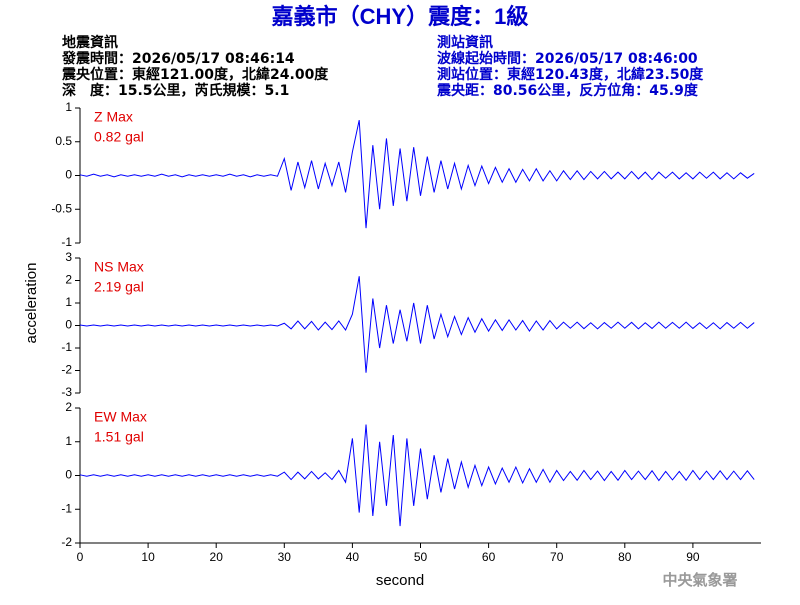 Image resolution: width=800 pixels, height=605 pixels. Describe the element at coordinates (80, 557) in the screenshot. I see `x-tick-label: 0` at that location.